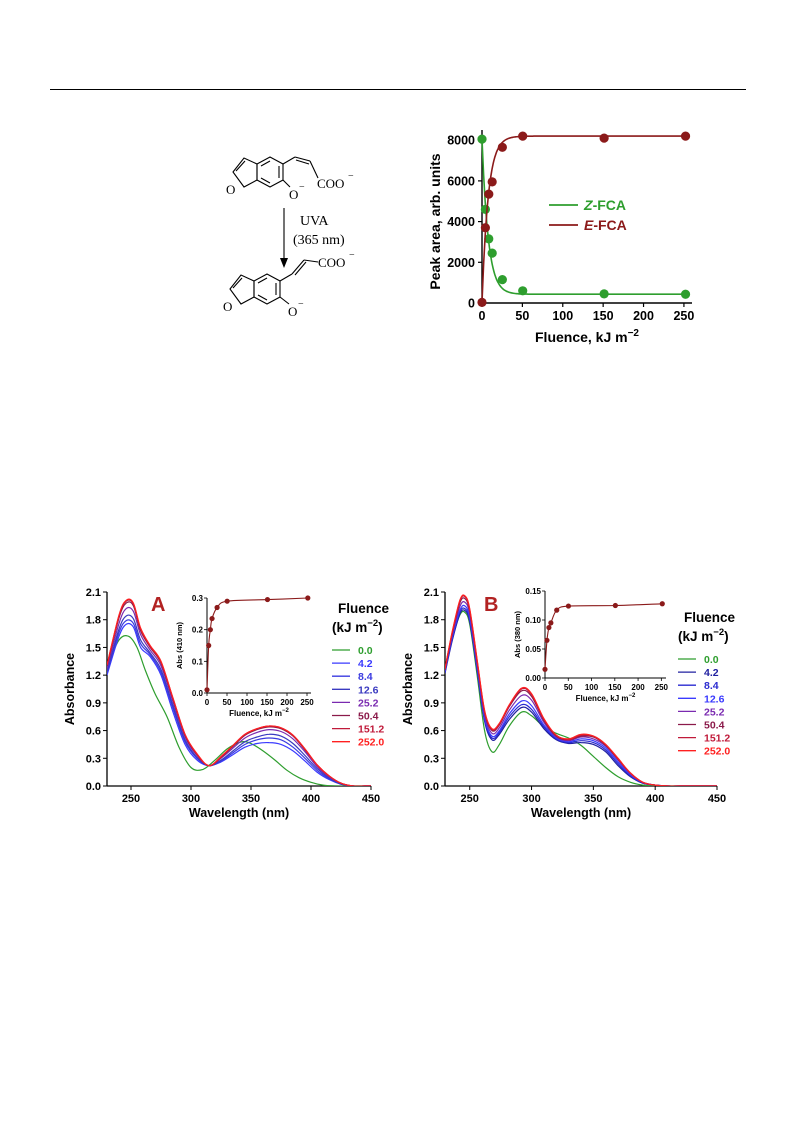  What do you see at coordinates (398, 89) in the screenshot?
I see `header-rule` at bounding box center [398, 89].